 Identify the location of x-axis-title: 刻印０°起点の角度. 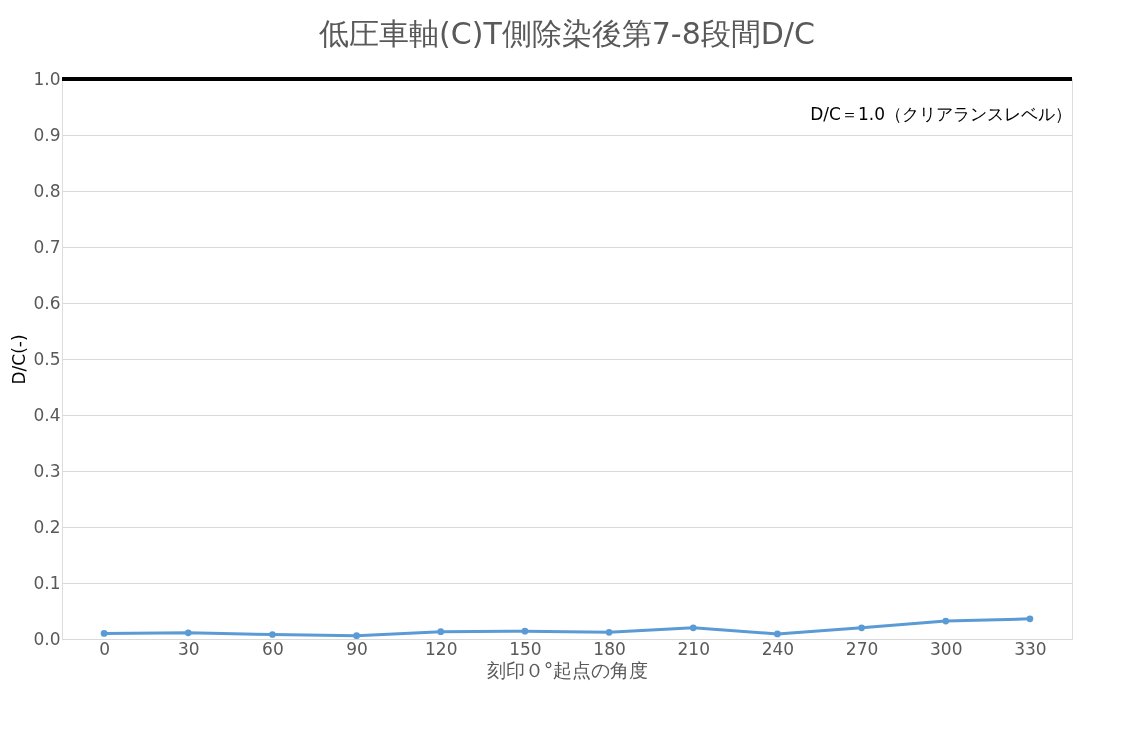
(567, 669).